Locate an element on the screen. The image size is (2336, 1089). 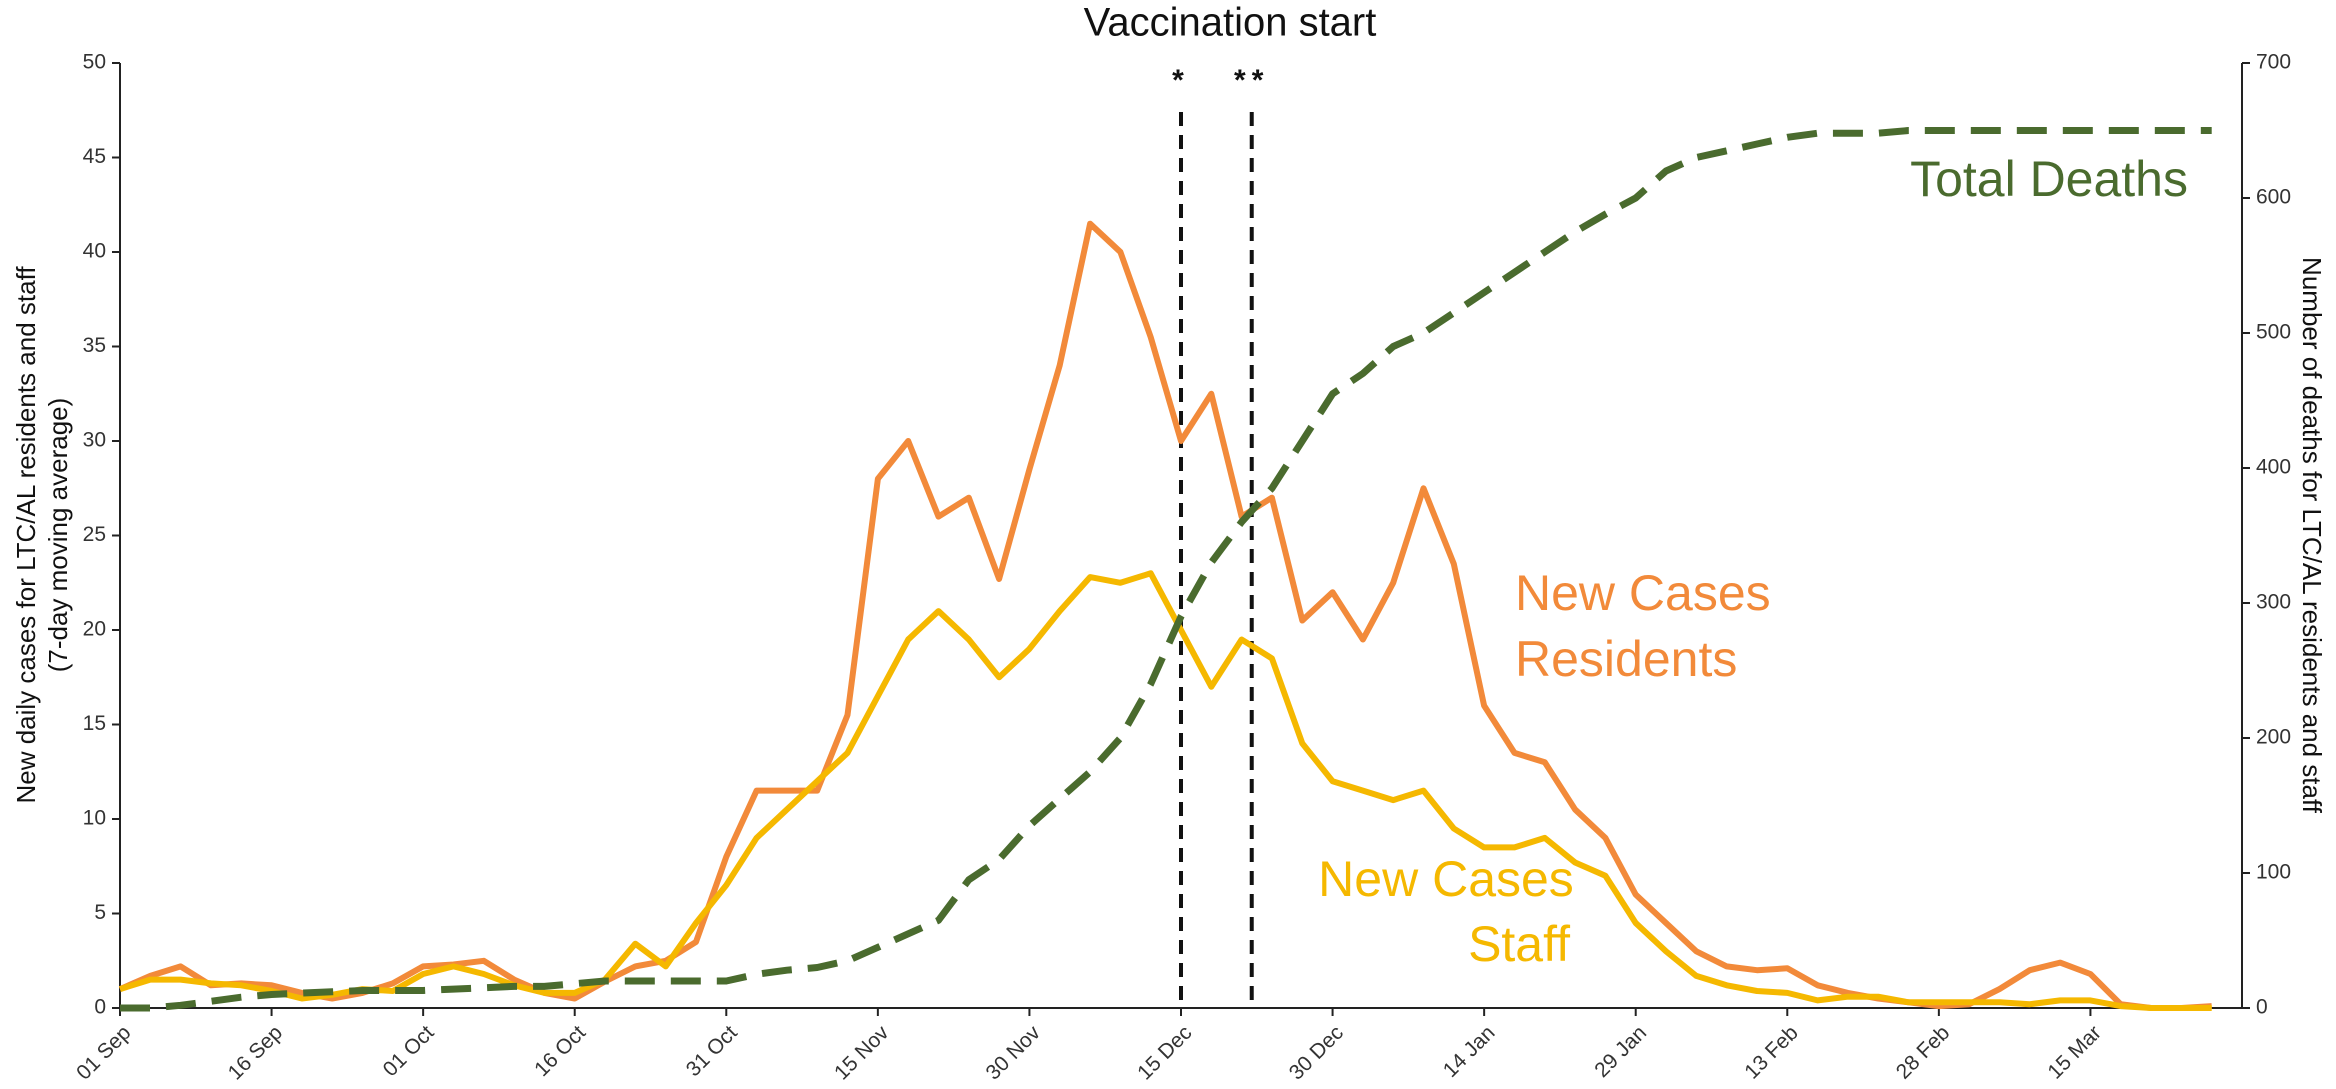
y-tick-label: 35 is located at coordinates (94, 345).